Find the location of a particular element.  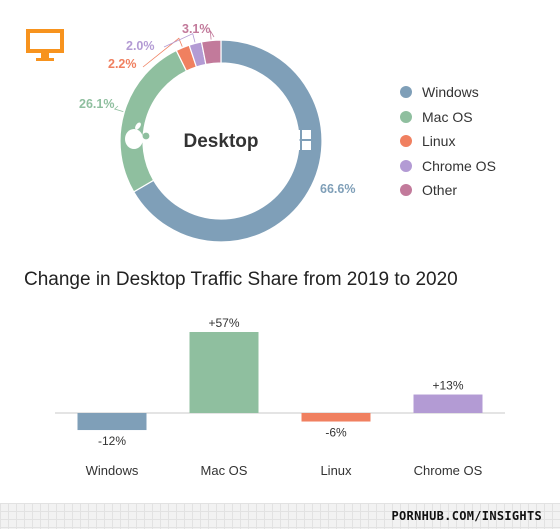

donut-slices is located at coordinates (221, 141).